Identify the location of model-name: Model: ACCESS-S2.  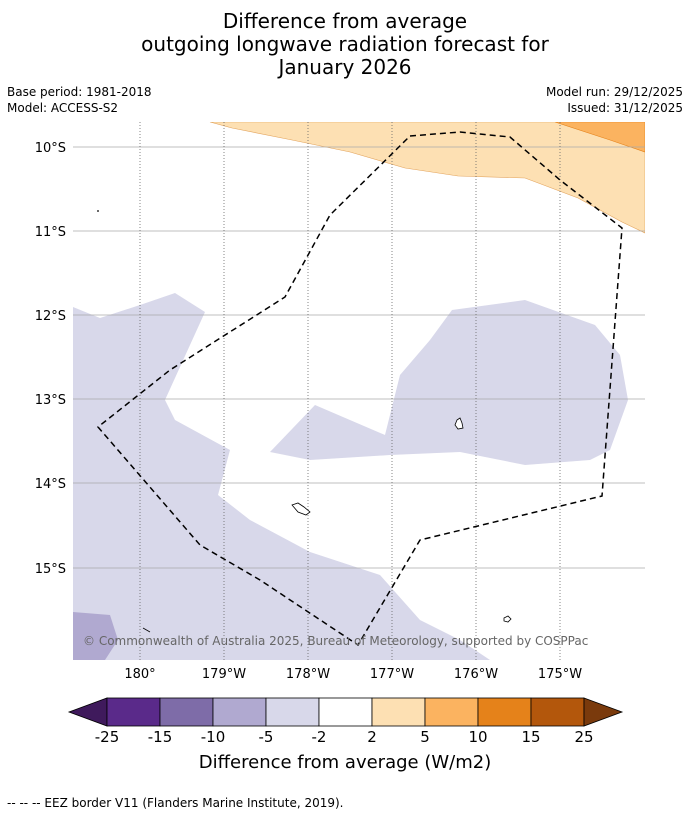
(63, 108).